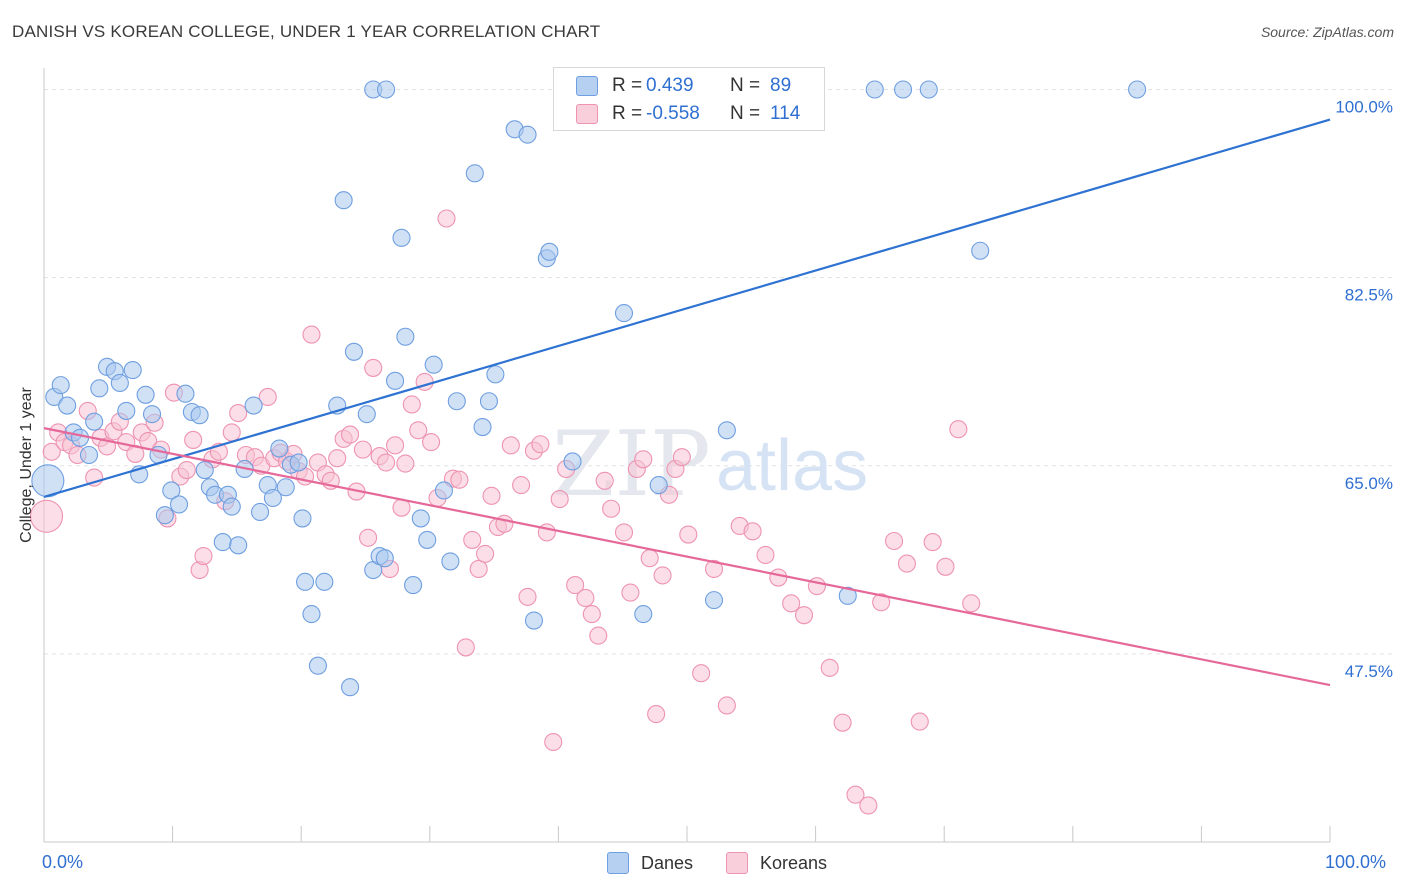  What do you see at coordinates (1356, 862) in the screenshot?
I see `x-tick-label-max: 100.0%` at bounding box center [1356, 862].